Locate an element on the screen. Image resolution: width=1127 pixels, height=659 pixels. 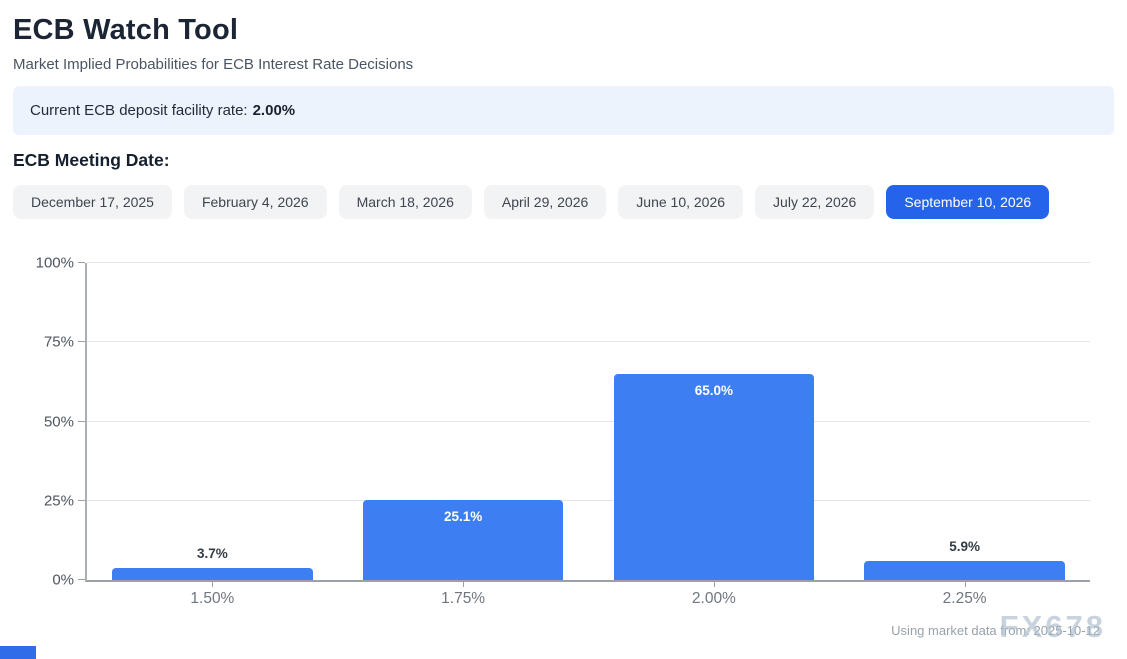
bar-value-label: 65.0% is located at coordinates (713, 390).